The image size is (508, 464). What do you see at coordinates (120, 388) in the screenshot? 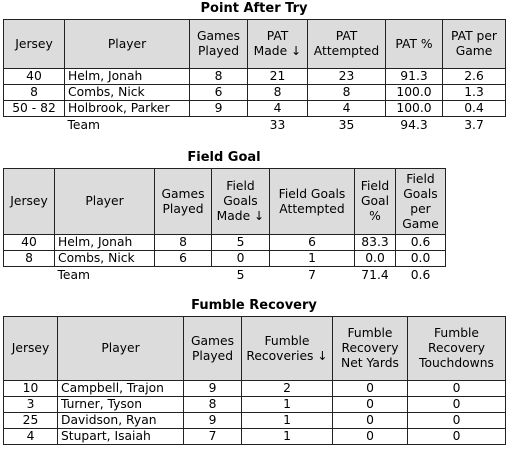
I see `cell-player: Campbell, Trajon` at bounding box center [120, 388].